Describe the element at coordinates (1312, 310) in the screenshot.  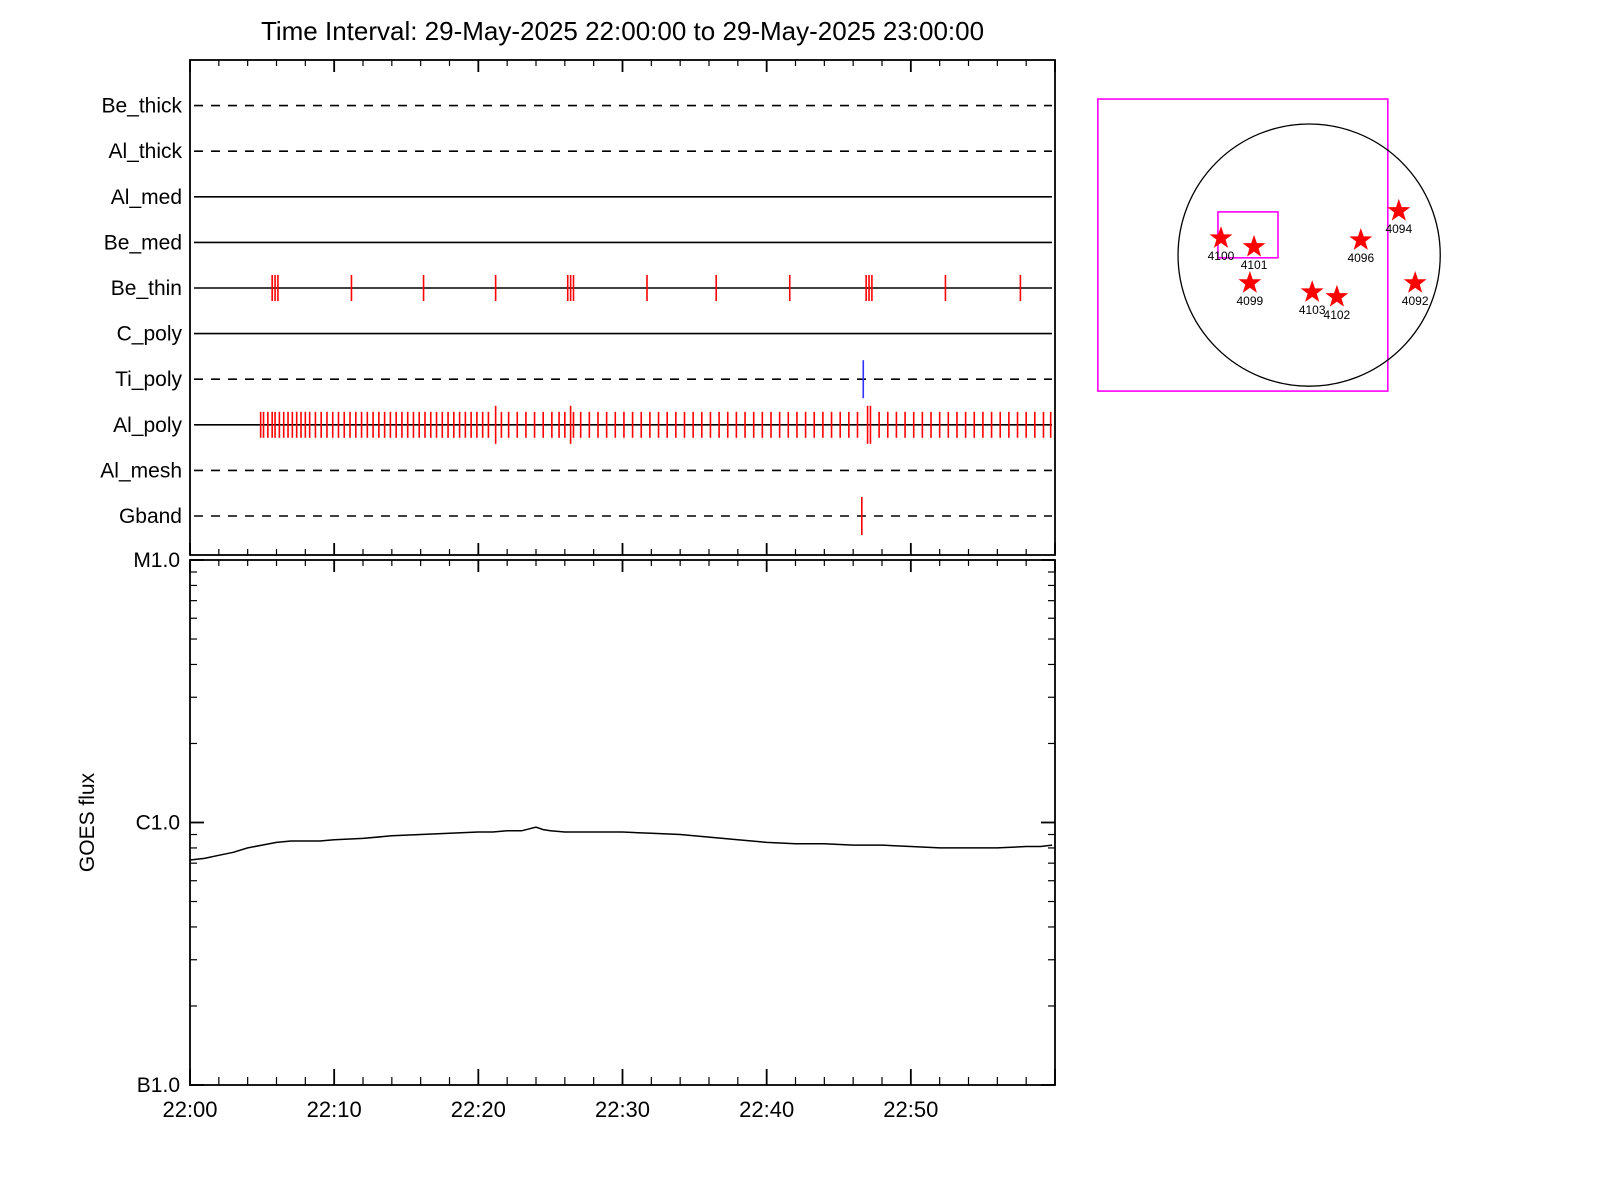
I see `active-region-label: 4103` at that location.